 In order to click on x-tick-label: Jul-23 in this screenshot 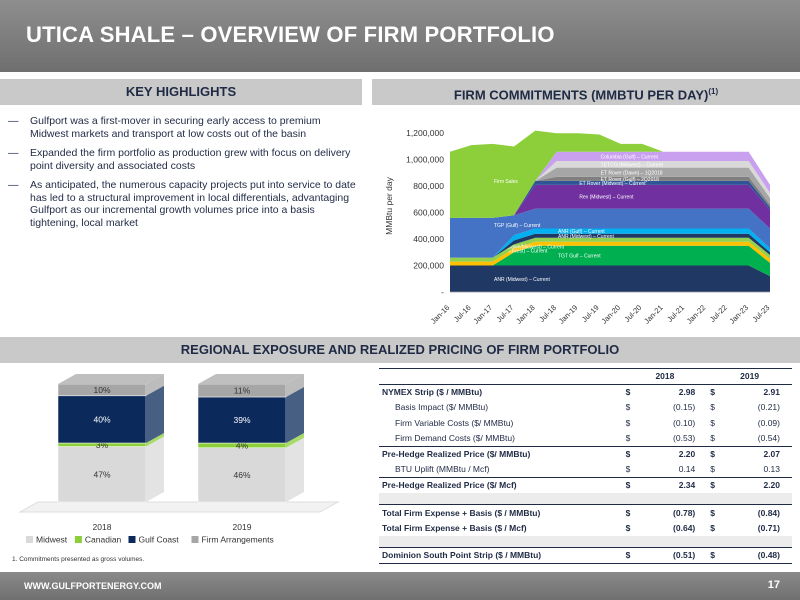, I will do `click(761, 313)`.